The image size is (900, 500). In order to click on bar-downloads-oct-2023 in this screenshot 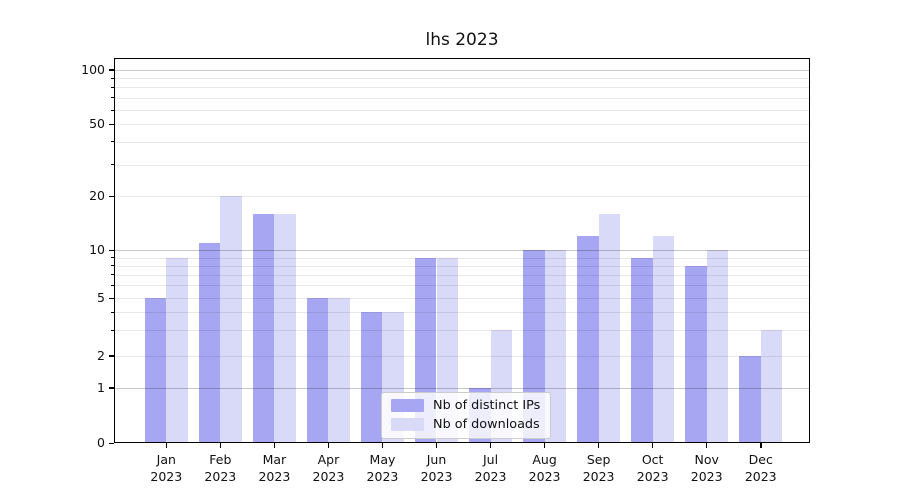, I will do `click(663, 339)`.